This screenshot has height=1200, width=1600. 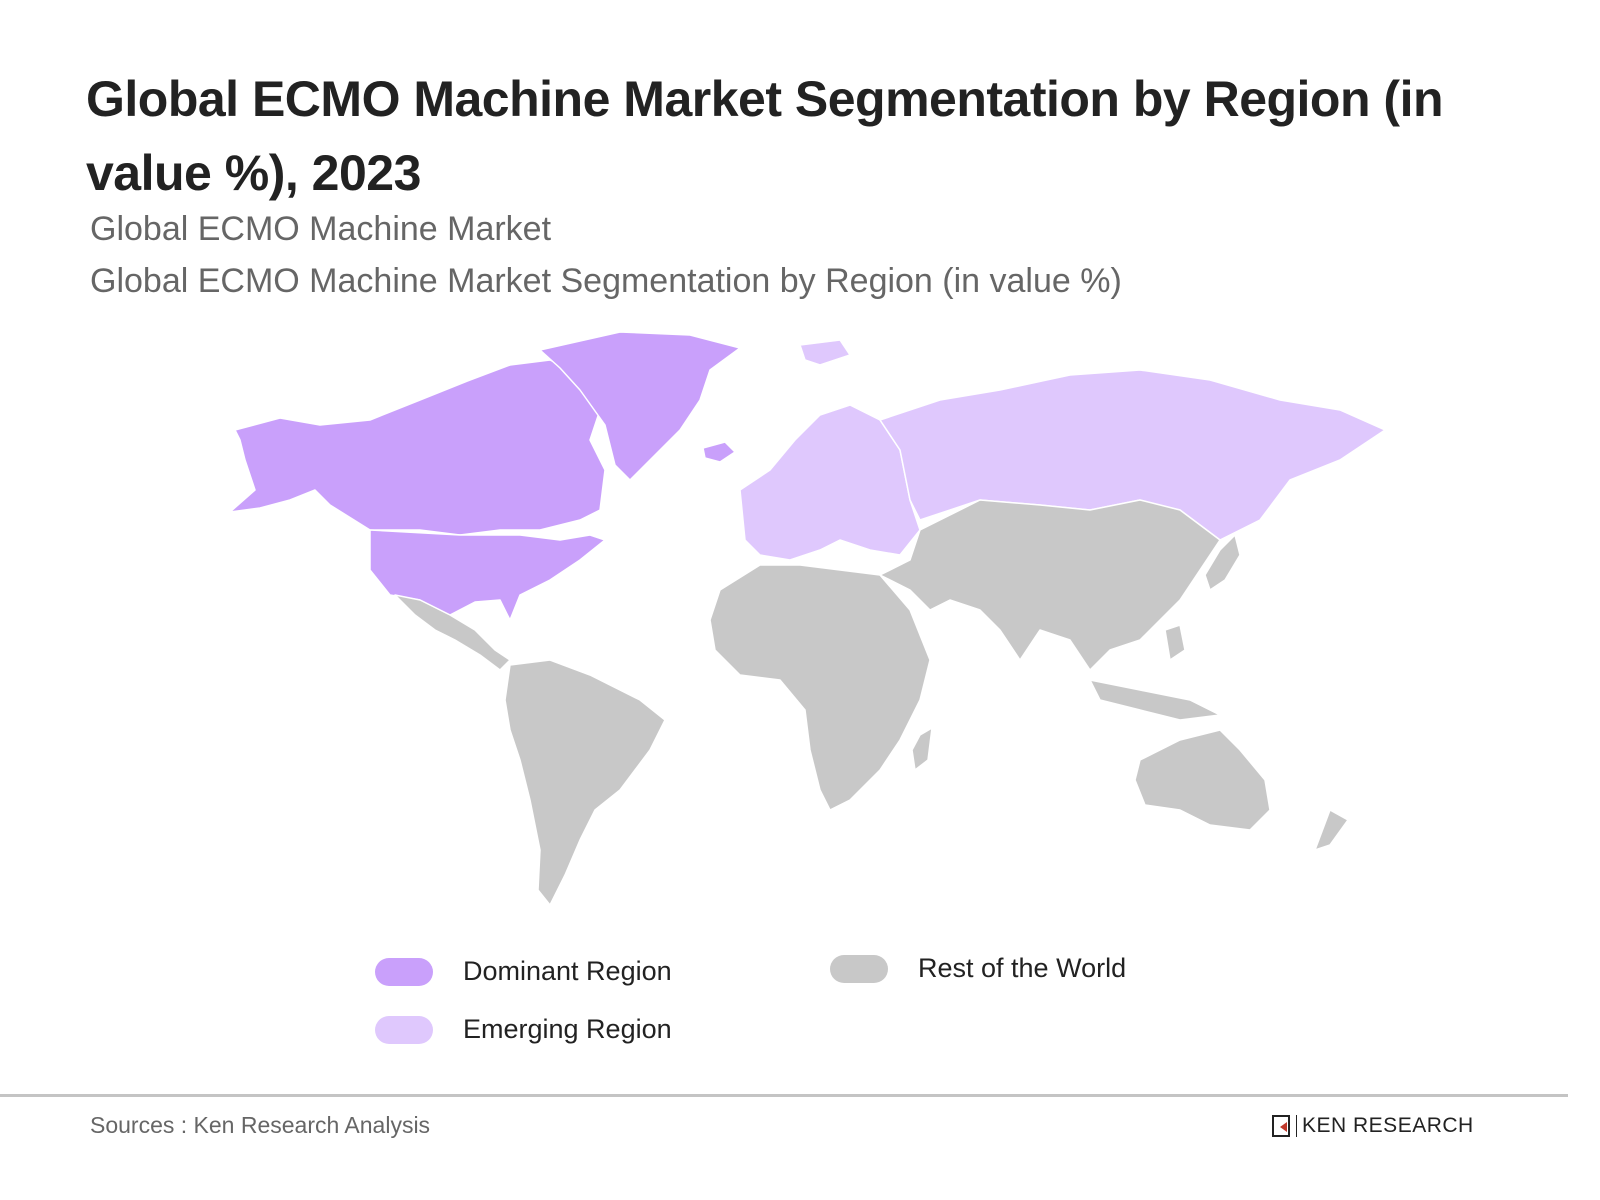 What do you see at coordinates (1202, 780) in the screenshot?
I see `region-australia` at bounding box center [1202, 780].